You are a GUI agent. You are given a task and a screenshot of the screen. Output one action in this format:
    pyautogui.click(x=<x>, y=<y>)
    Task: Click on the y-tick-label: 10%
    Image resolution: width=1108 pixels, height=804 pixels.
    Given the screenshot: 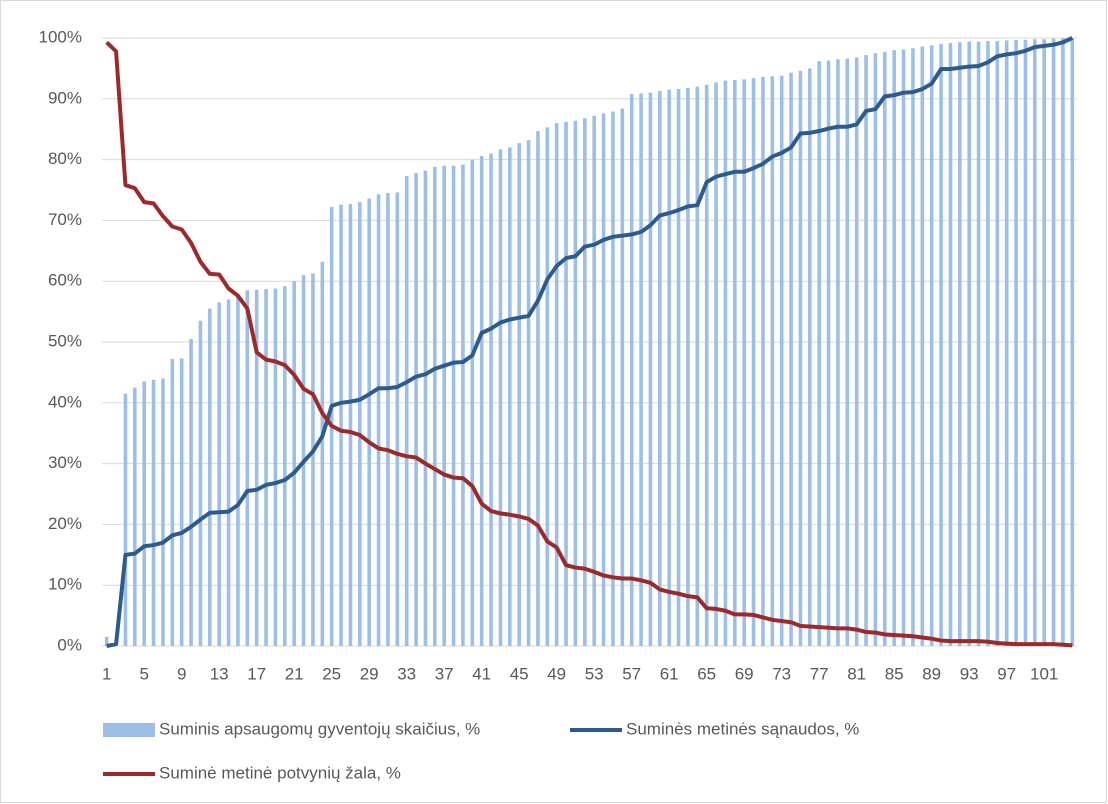 What is the action you would take?
    pyautogui.click(x=65, y=584)
    